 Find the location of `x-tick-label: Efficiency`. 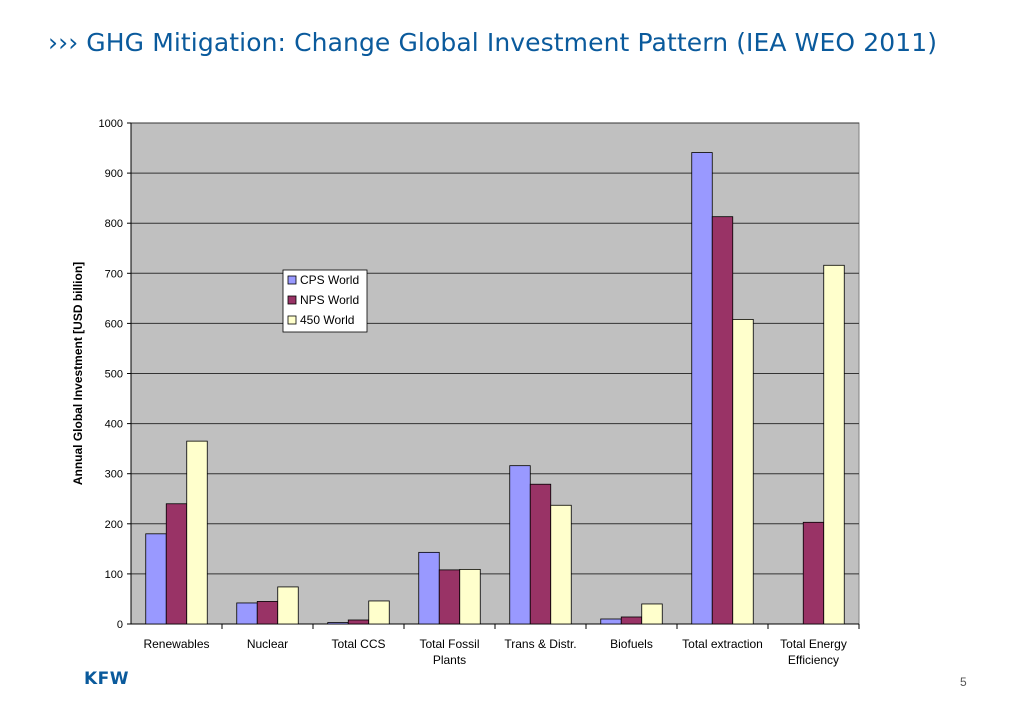

x-tick-label: Efficiency is located at coordinates (813, 660).